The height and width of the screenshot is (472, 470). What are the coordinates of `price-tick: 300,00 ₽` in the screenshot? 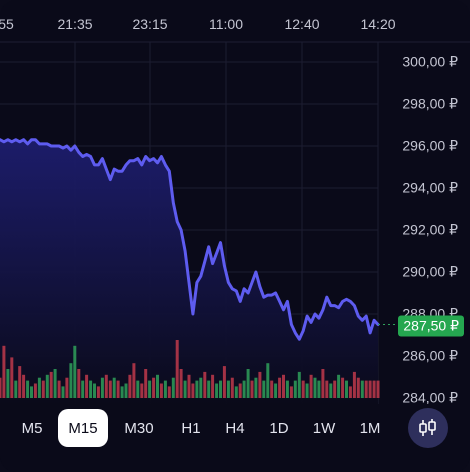 It's located at (430, 61).